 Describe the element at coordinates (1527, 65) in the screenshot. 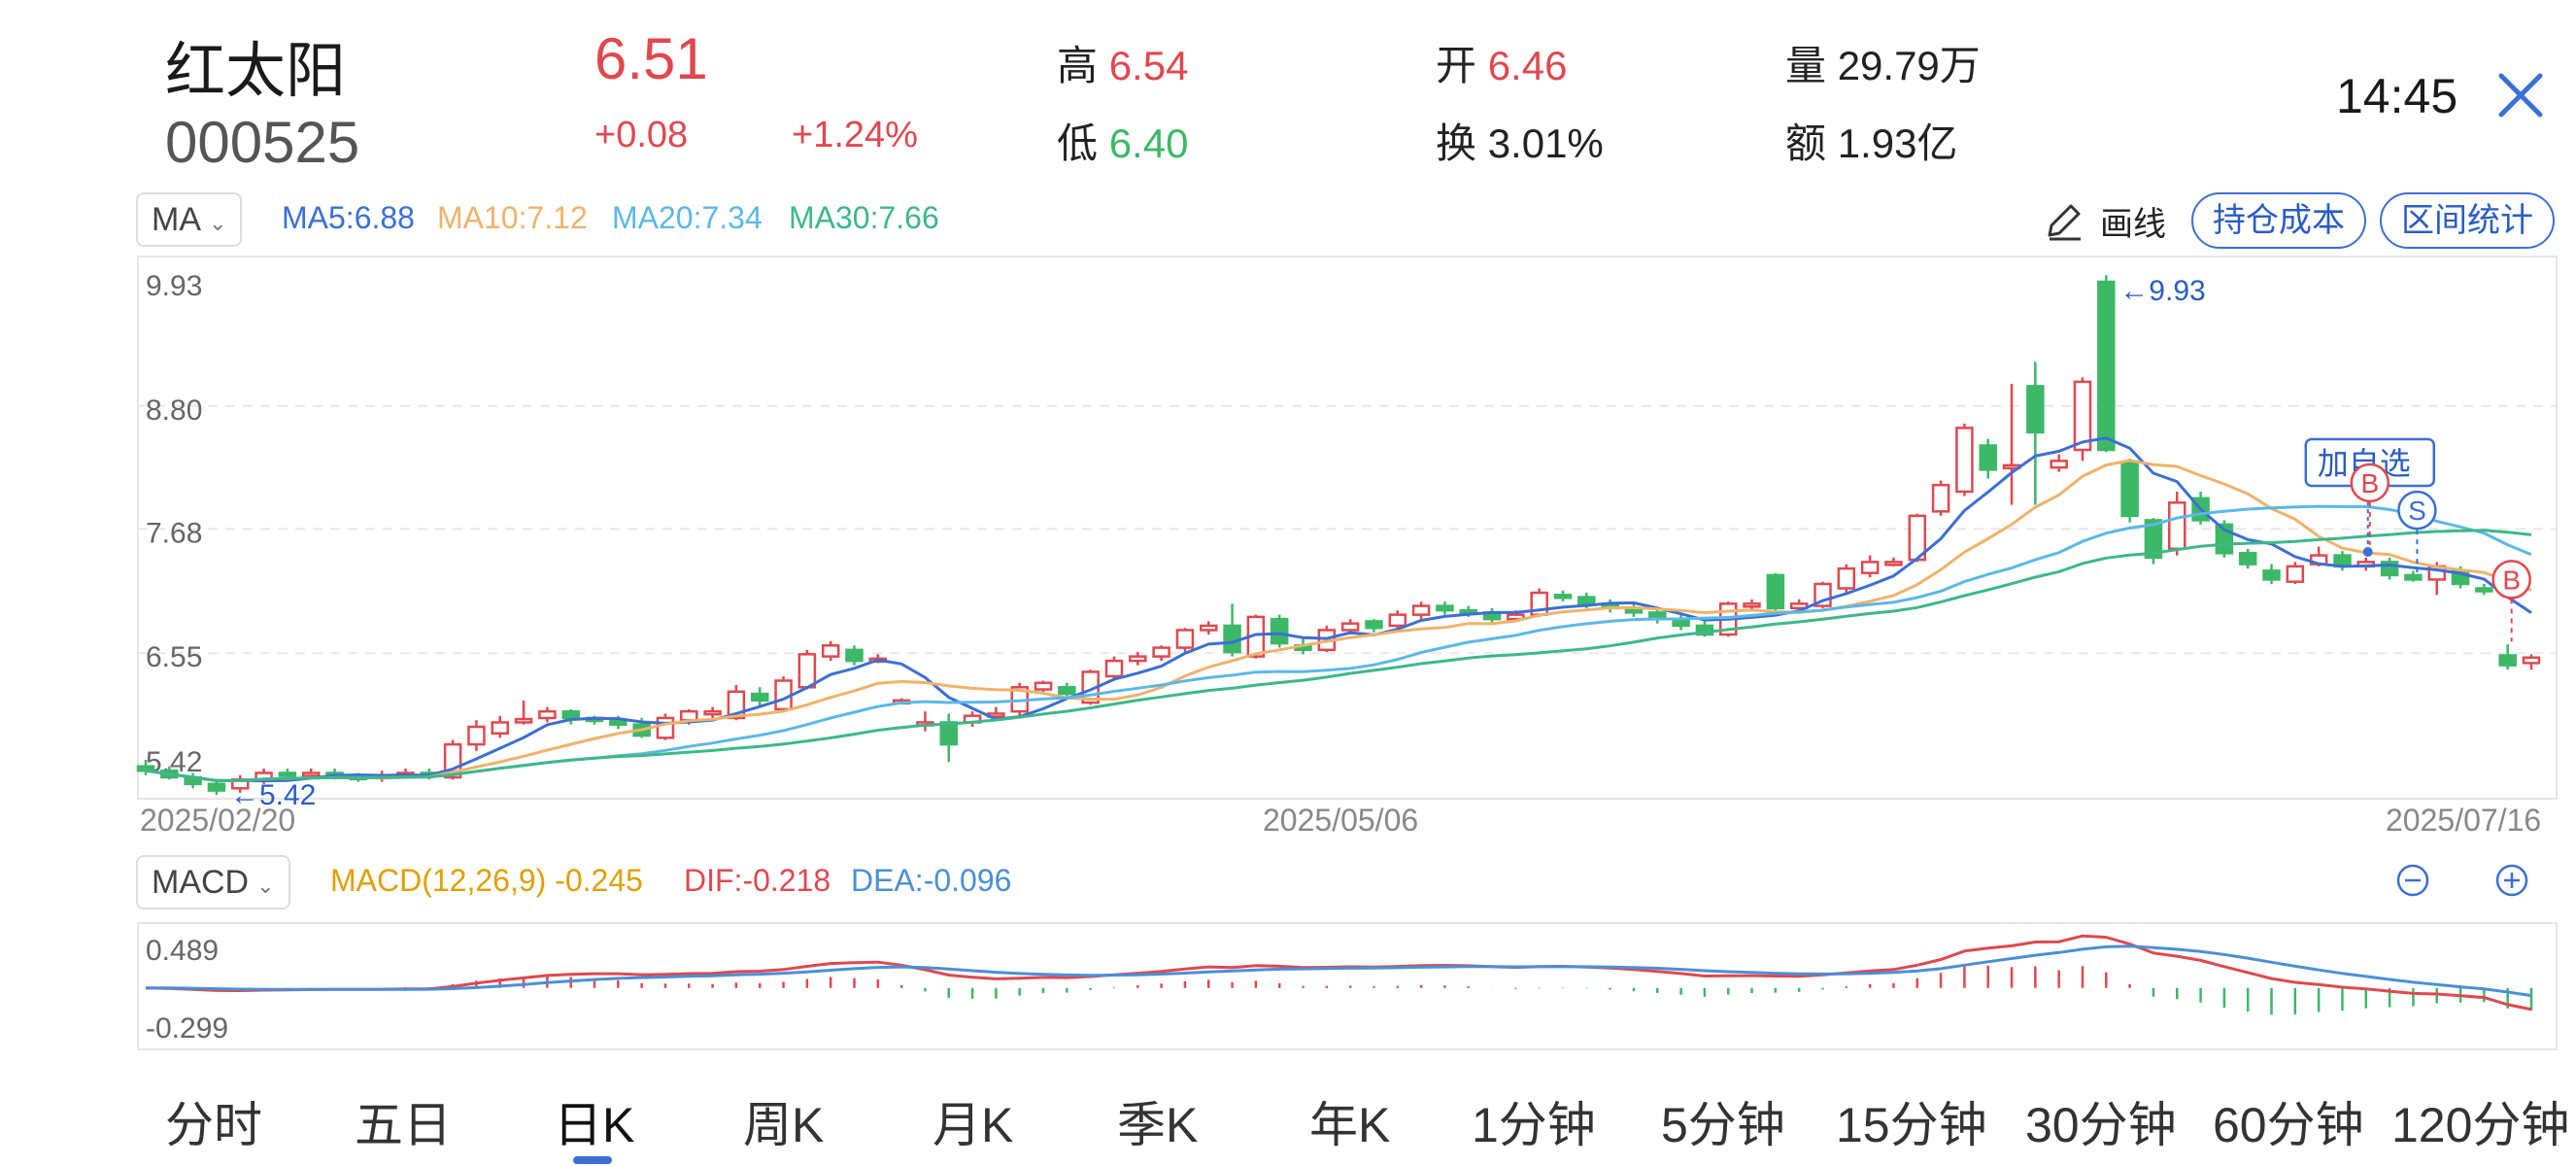

I see `open-value: 6.46` at that location.